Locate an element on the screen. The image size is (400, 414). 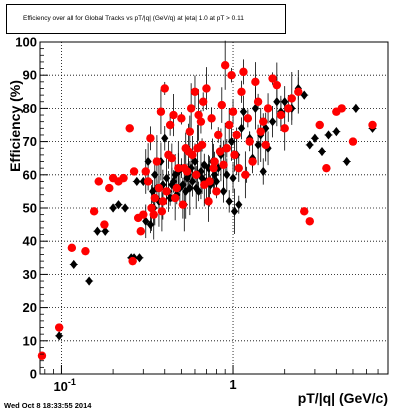
timestamp-footer: Wed Oct 8 18:33:55 2014 is located at coordinates (48, 405).